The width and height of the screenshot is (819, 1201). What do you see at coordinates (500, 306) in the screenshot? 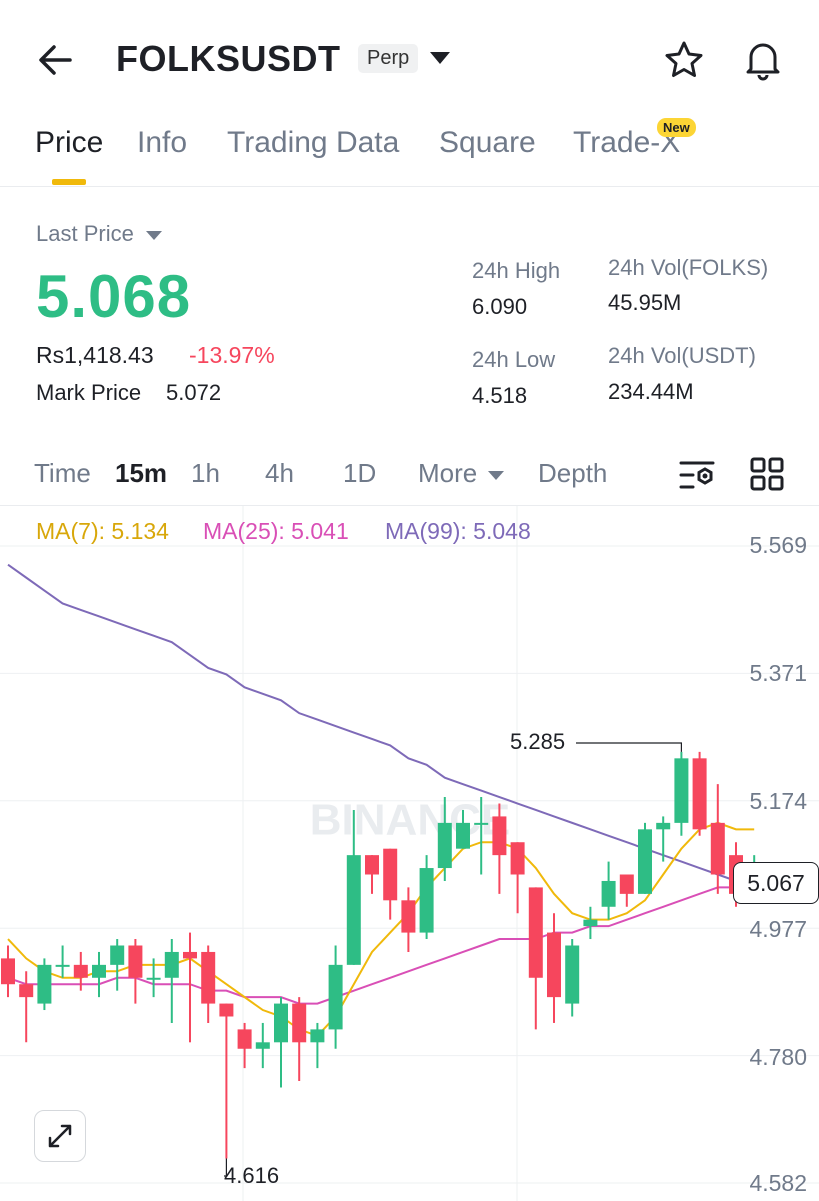
I see `high-24h-value: 6.090` at bounding box center [500, 306].